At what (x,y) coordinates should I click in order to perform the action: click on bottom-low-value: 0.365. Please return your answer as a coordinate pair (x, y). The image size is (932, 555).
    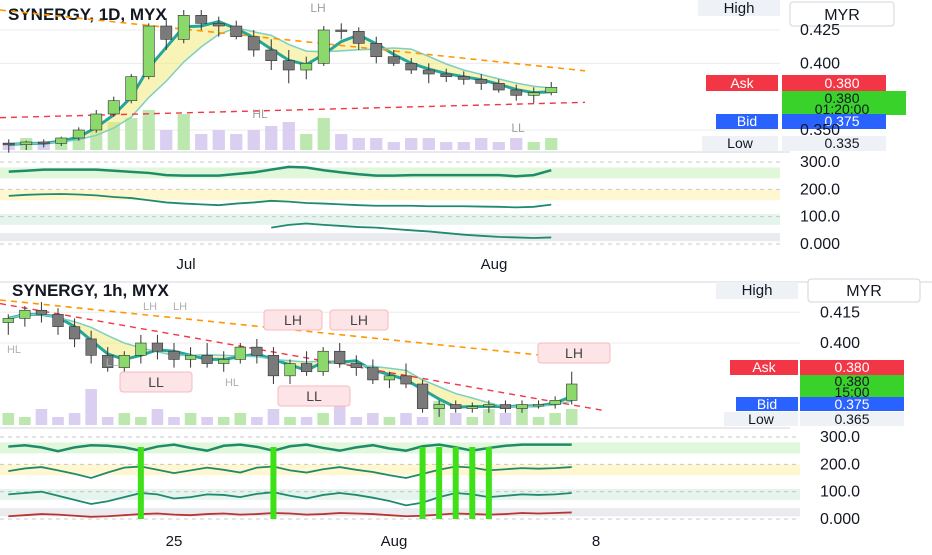
    Looking at the image, I should click on (851, 419).